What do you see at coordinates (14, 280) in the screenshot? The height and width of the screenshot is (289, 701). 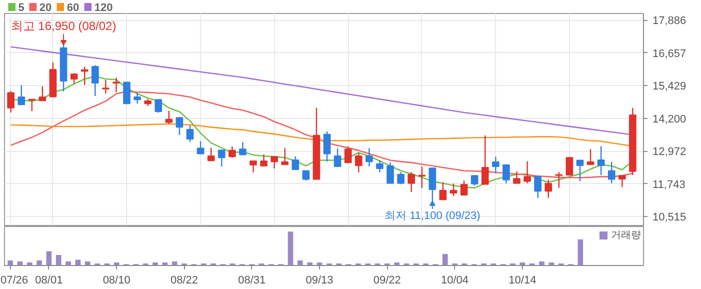 I see `x-tick-label: 07/26` at bounding box center [14, 280].